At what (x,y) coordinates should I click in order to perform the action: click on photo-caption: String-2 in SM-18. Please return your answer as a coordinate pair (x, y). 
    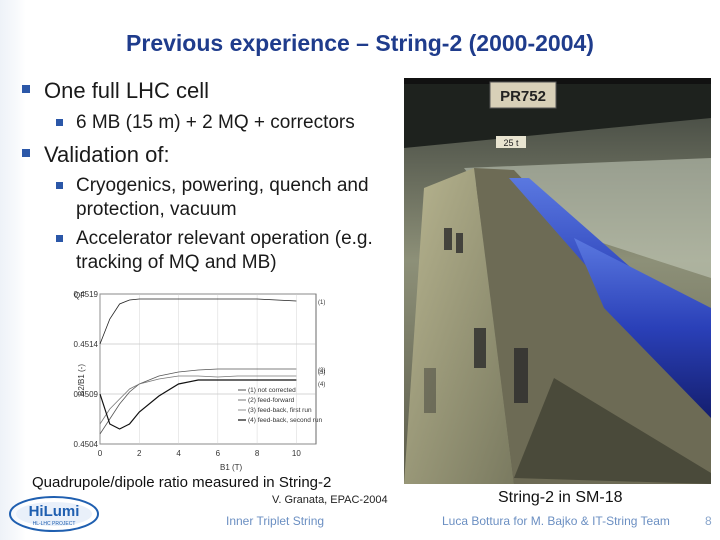
    Looking at the image, I should click on (560, 497).